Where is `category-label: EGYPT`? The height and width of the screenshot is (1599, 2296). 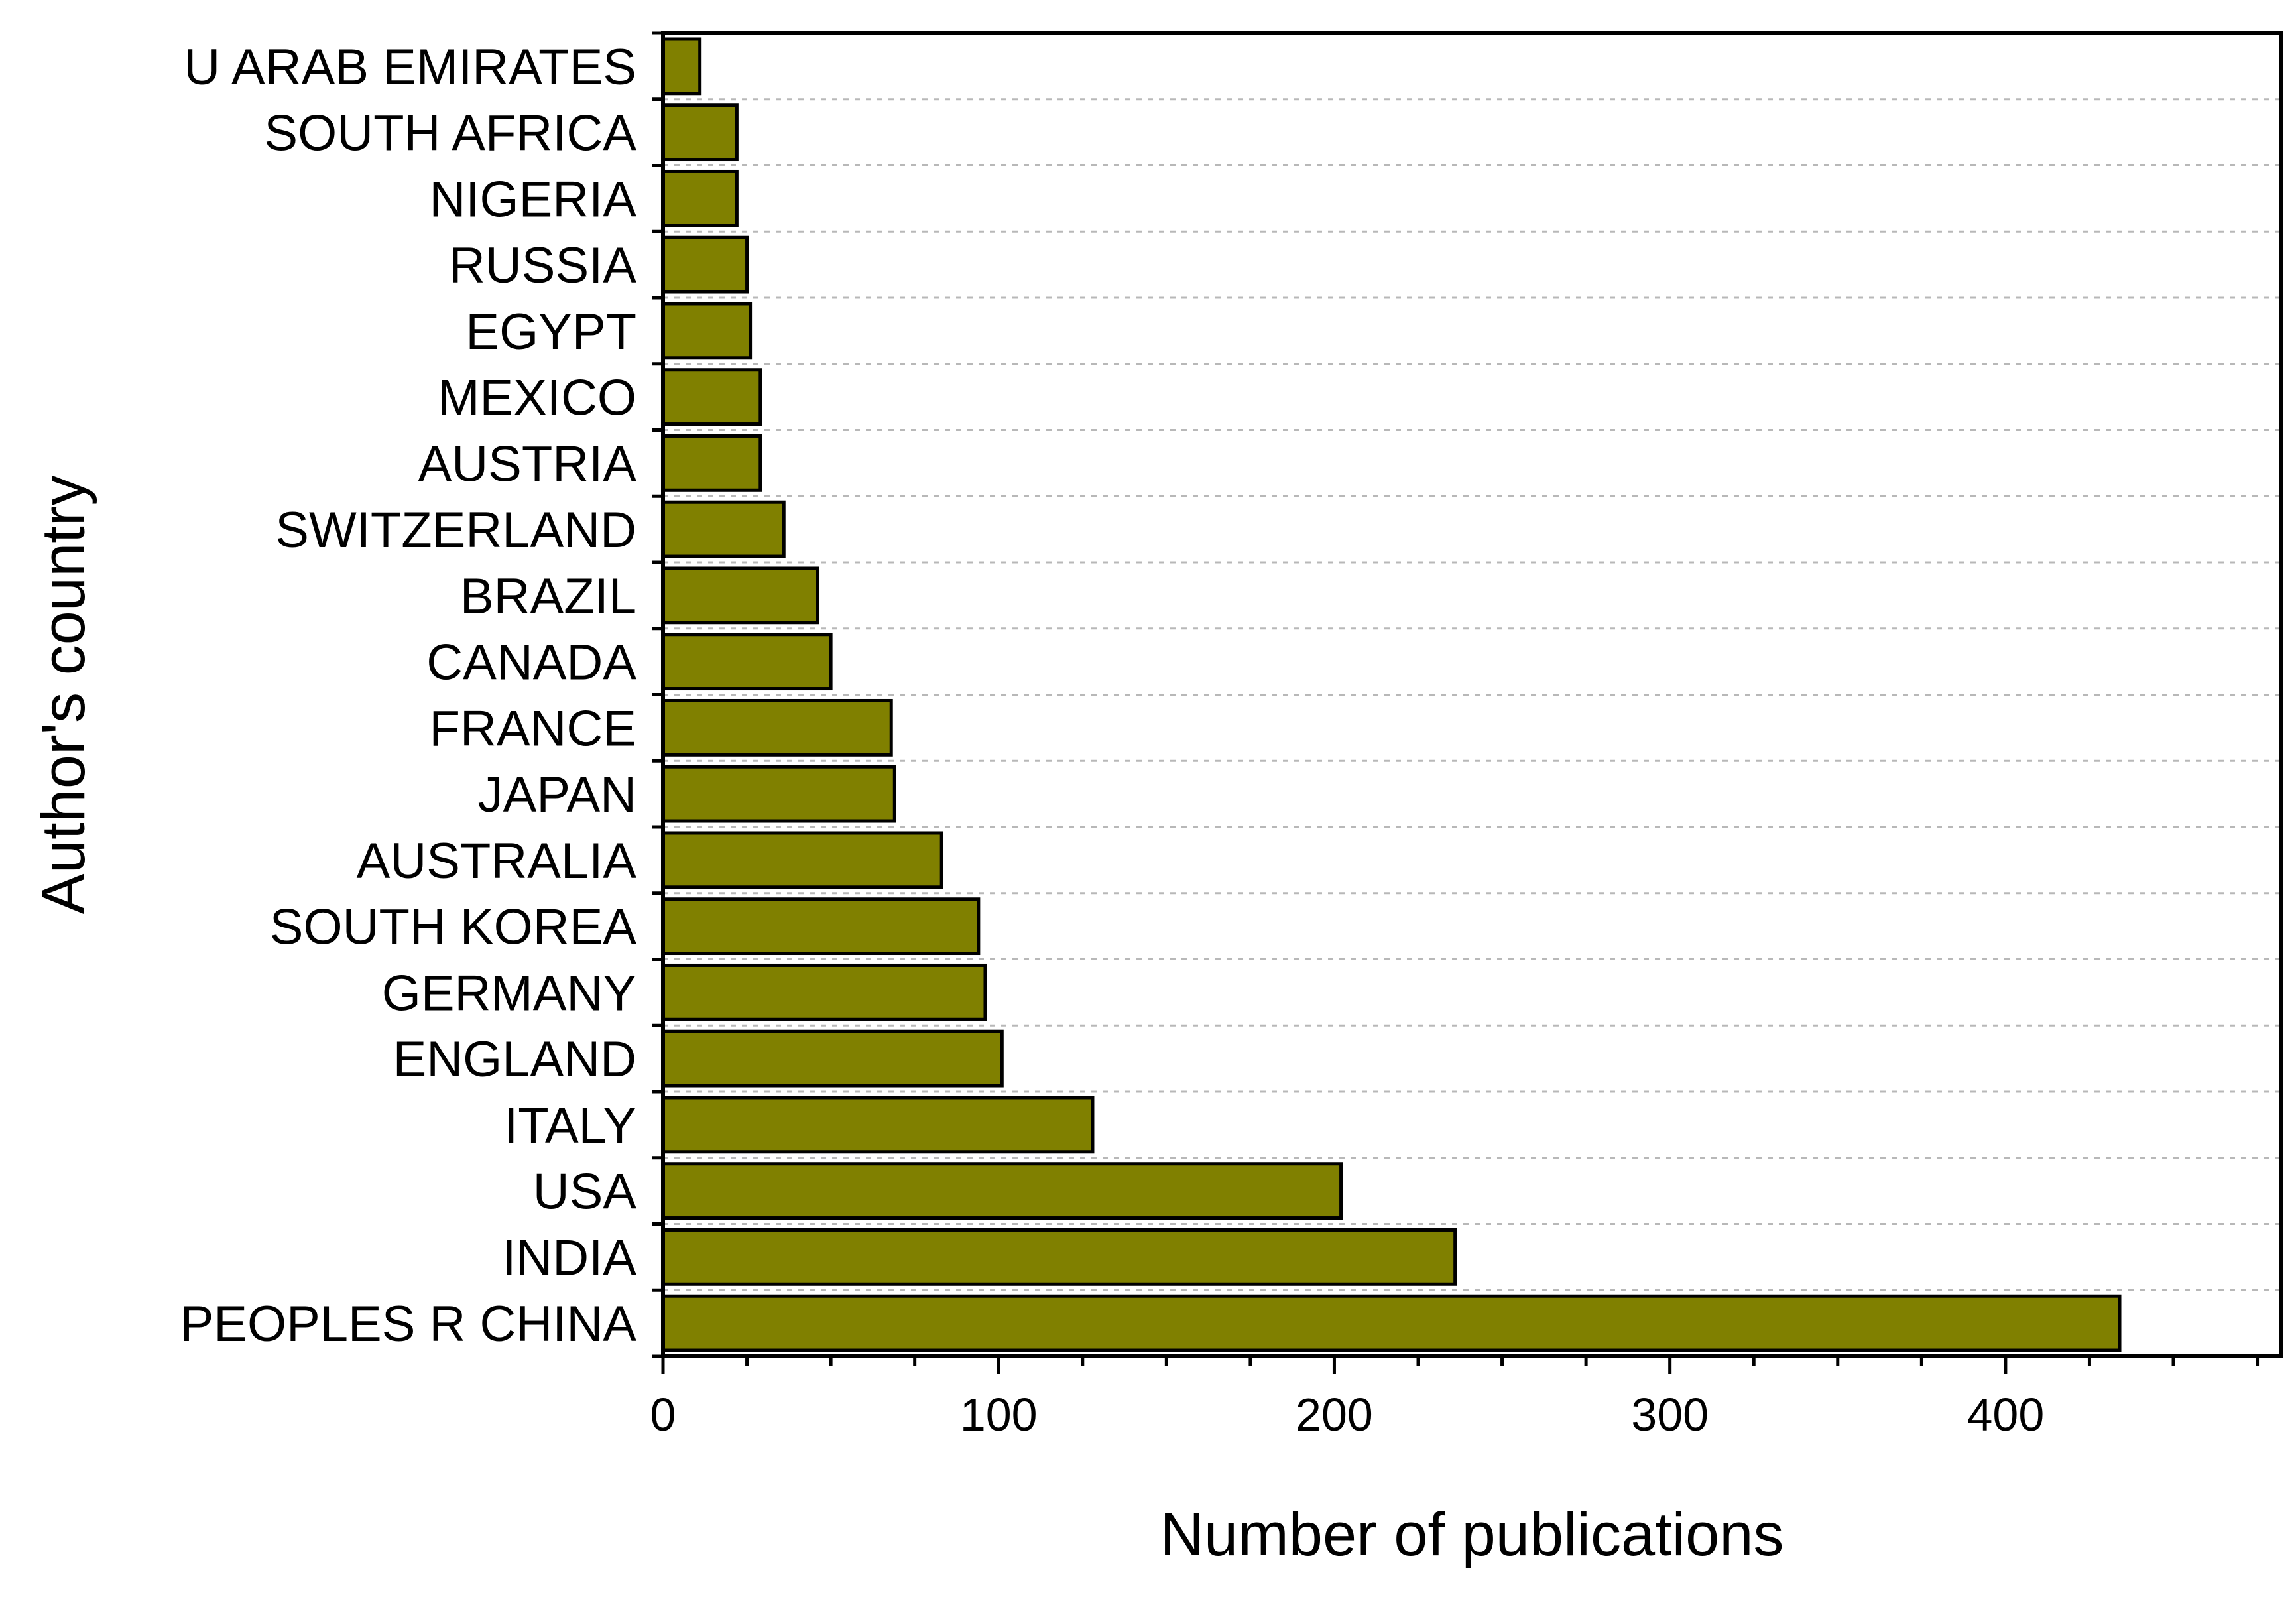 category-label: EGYPT is located at coordinates (550, 332).